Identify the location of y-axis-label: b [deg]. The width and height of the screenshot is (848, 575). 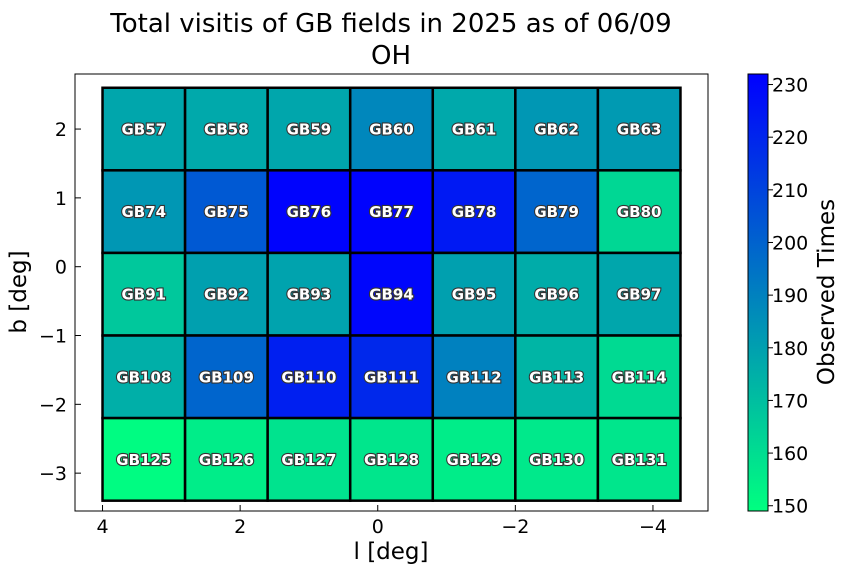
(19, 291).